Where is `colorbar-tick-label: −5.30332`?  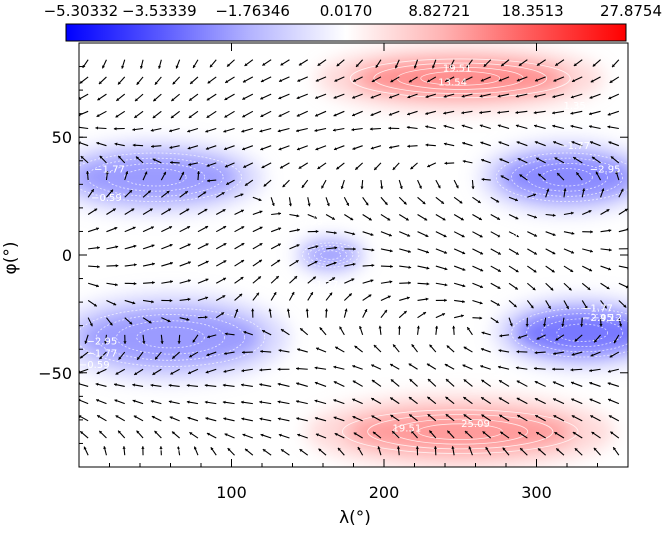
colorbar-tick-label: −5.30332 is located at coordinates (81, 11).